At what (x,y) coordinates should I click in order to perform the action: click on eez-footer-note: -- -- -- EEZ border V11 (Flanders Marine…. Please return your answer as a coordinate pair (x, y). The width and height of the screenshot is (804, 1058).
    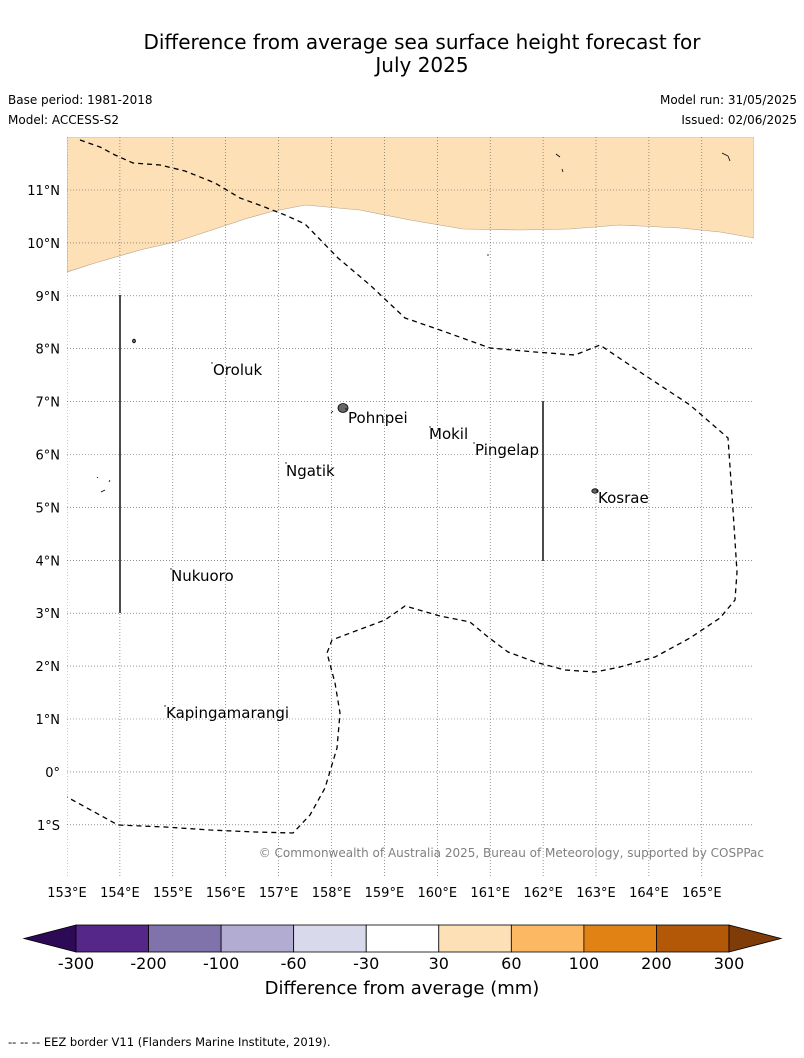
    Looking at the image, I should click on (169, 1042).